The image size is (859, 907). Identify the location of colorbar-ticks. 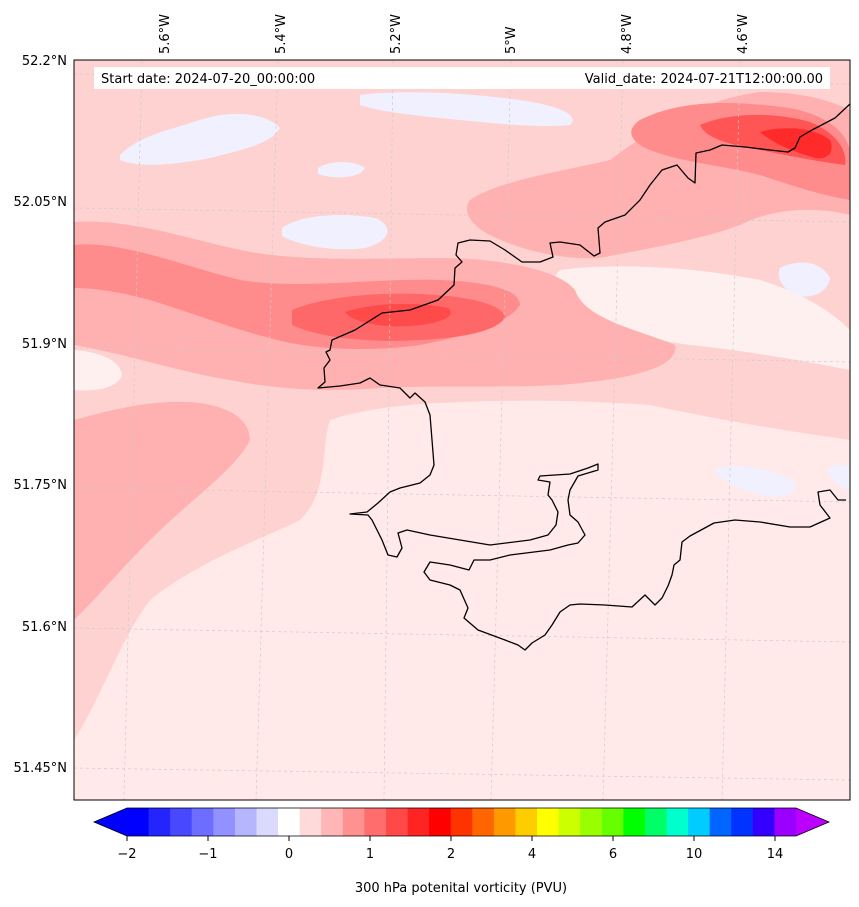
(451, 838).